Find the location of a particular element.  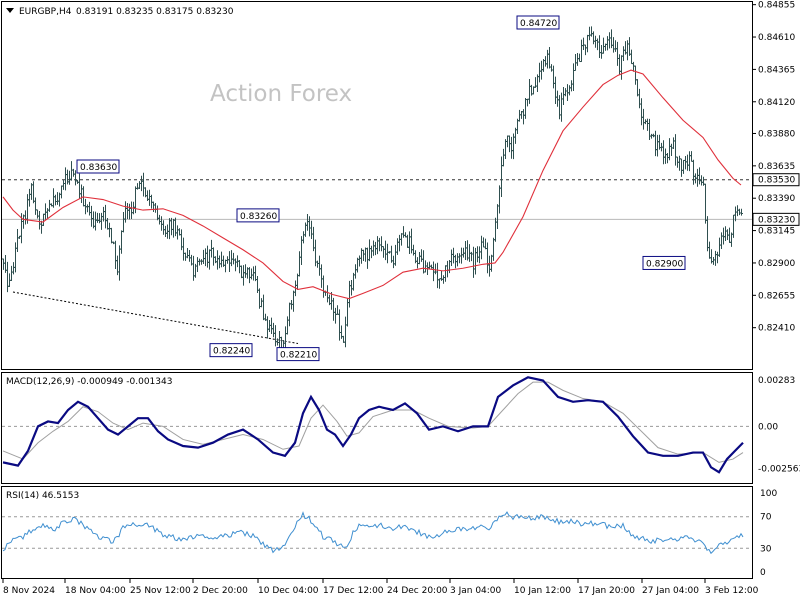

rsi-line is located at coordinates (373, 533).